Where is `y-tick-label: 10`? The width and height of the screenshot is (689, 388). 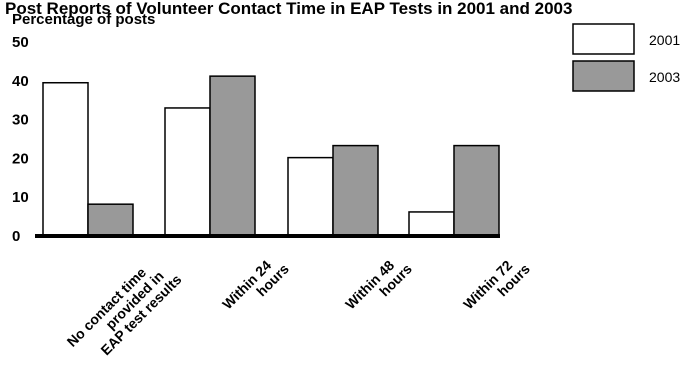
y-tick-label: 10 is located at coordinates (20, 197).